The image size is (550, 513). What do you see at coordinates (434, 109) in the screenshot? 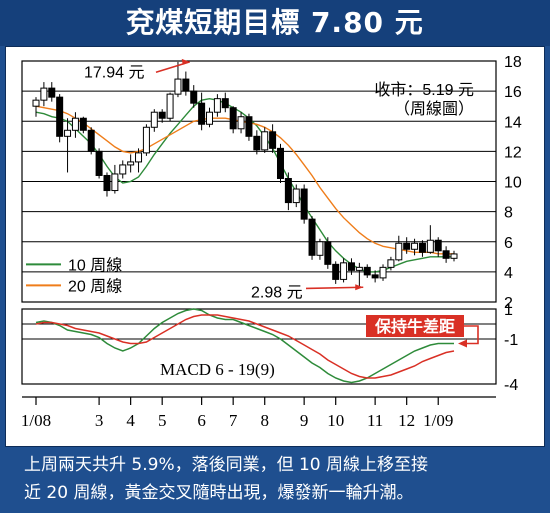
I see `chart-type-label: （周線圖）` at bounding box center [434, 109].